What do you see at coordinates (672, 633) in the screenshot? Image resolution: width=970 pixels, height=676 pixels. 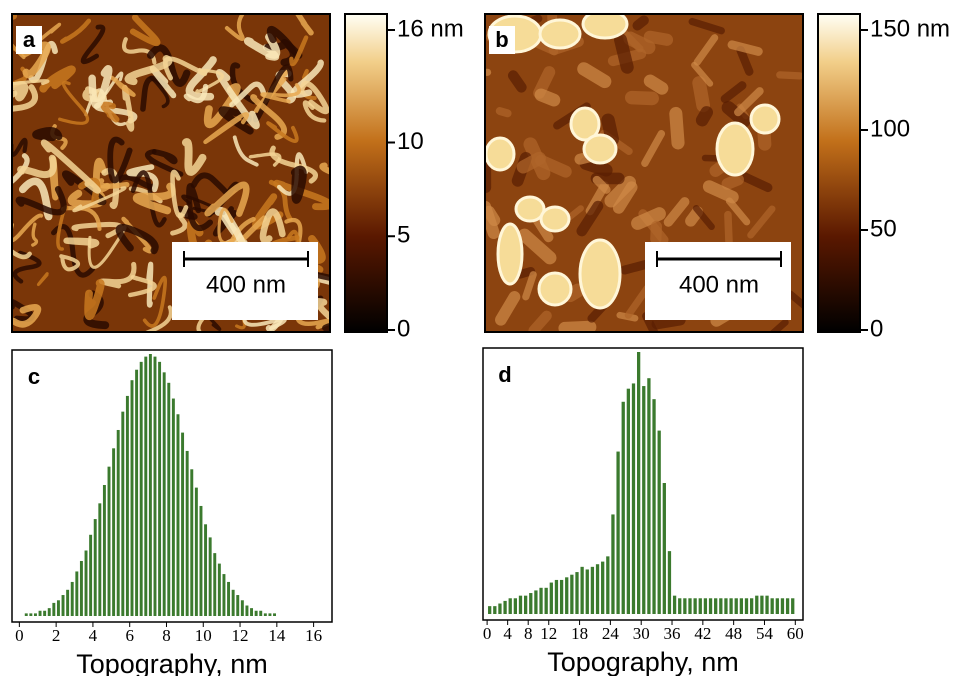 I see `x-tick-label: 36` at bounding box center [672, 633].